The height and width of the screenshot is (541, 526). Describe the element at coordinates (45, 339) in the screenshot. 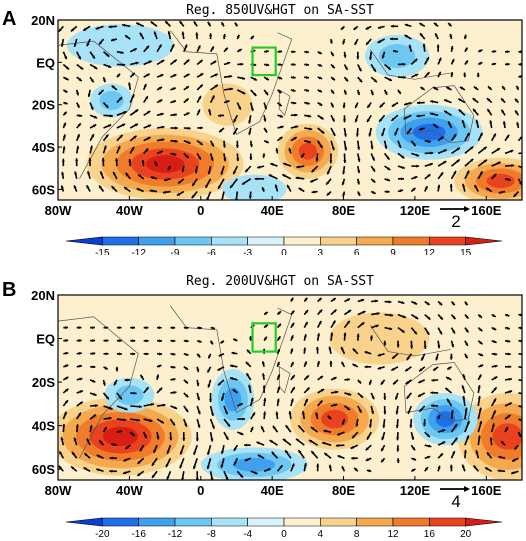

I see `lat-label: EQ` at that location.